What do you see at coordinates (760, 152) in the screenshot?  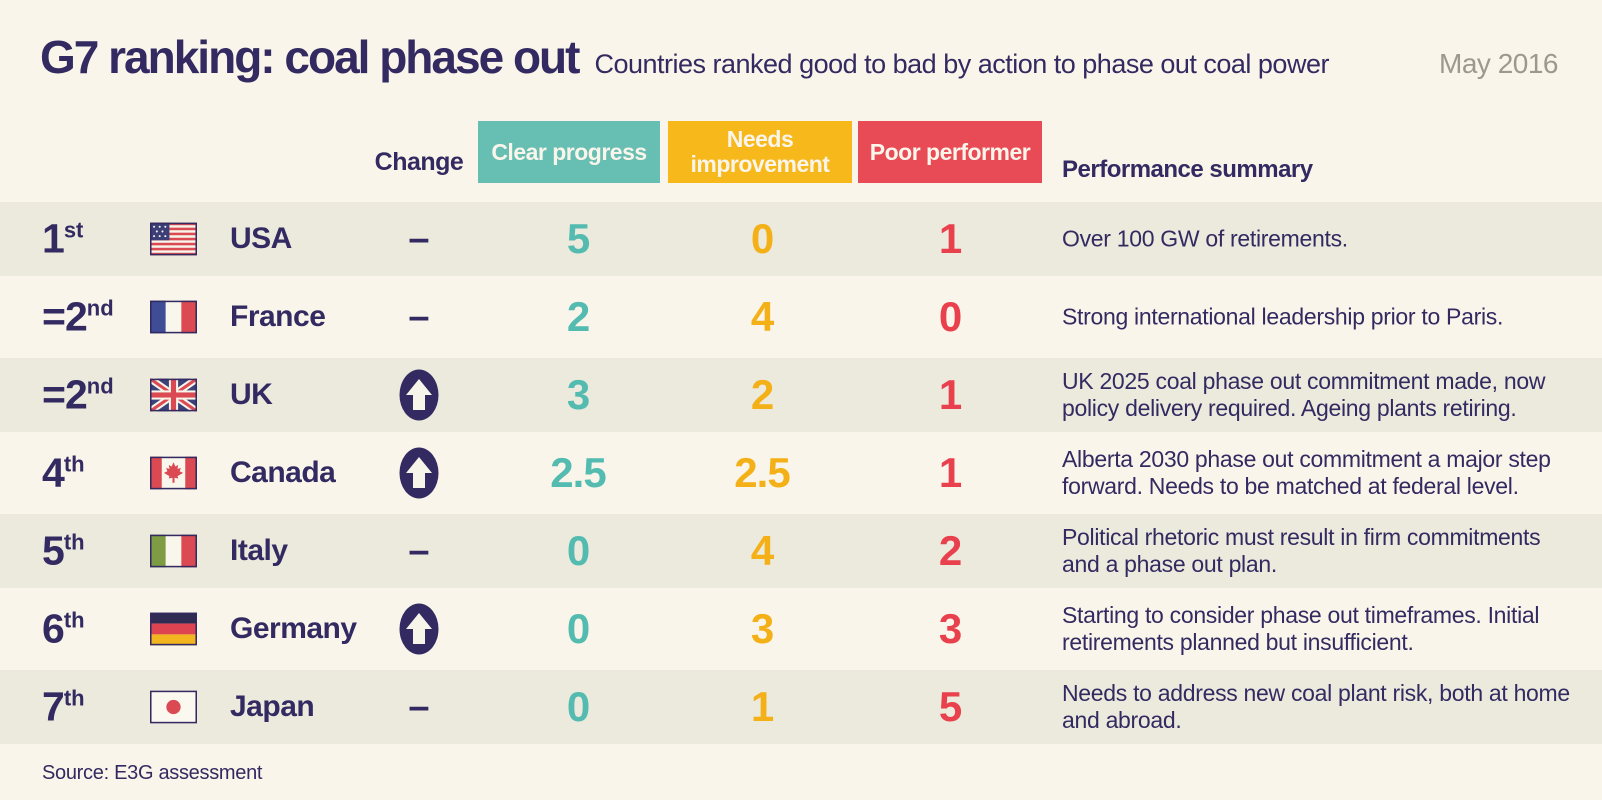 I see `column-needs-improvement: Needs improvement` at bounding box center [760, 152].